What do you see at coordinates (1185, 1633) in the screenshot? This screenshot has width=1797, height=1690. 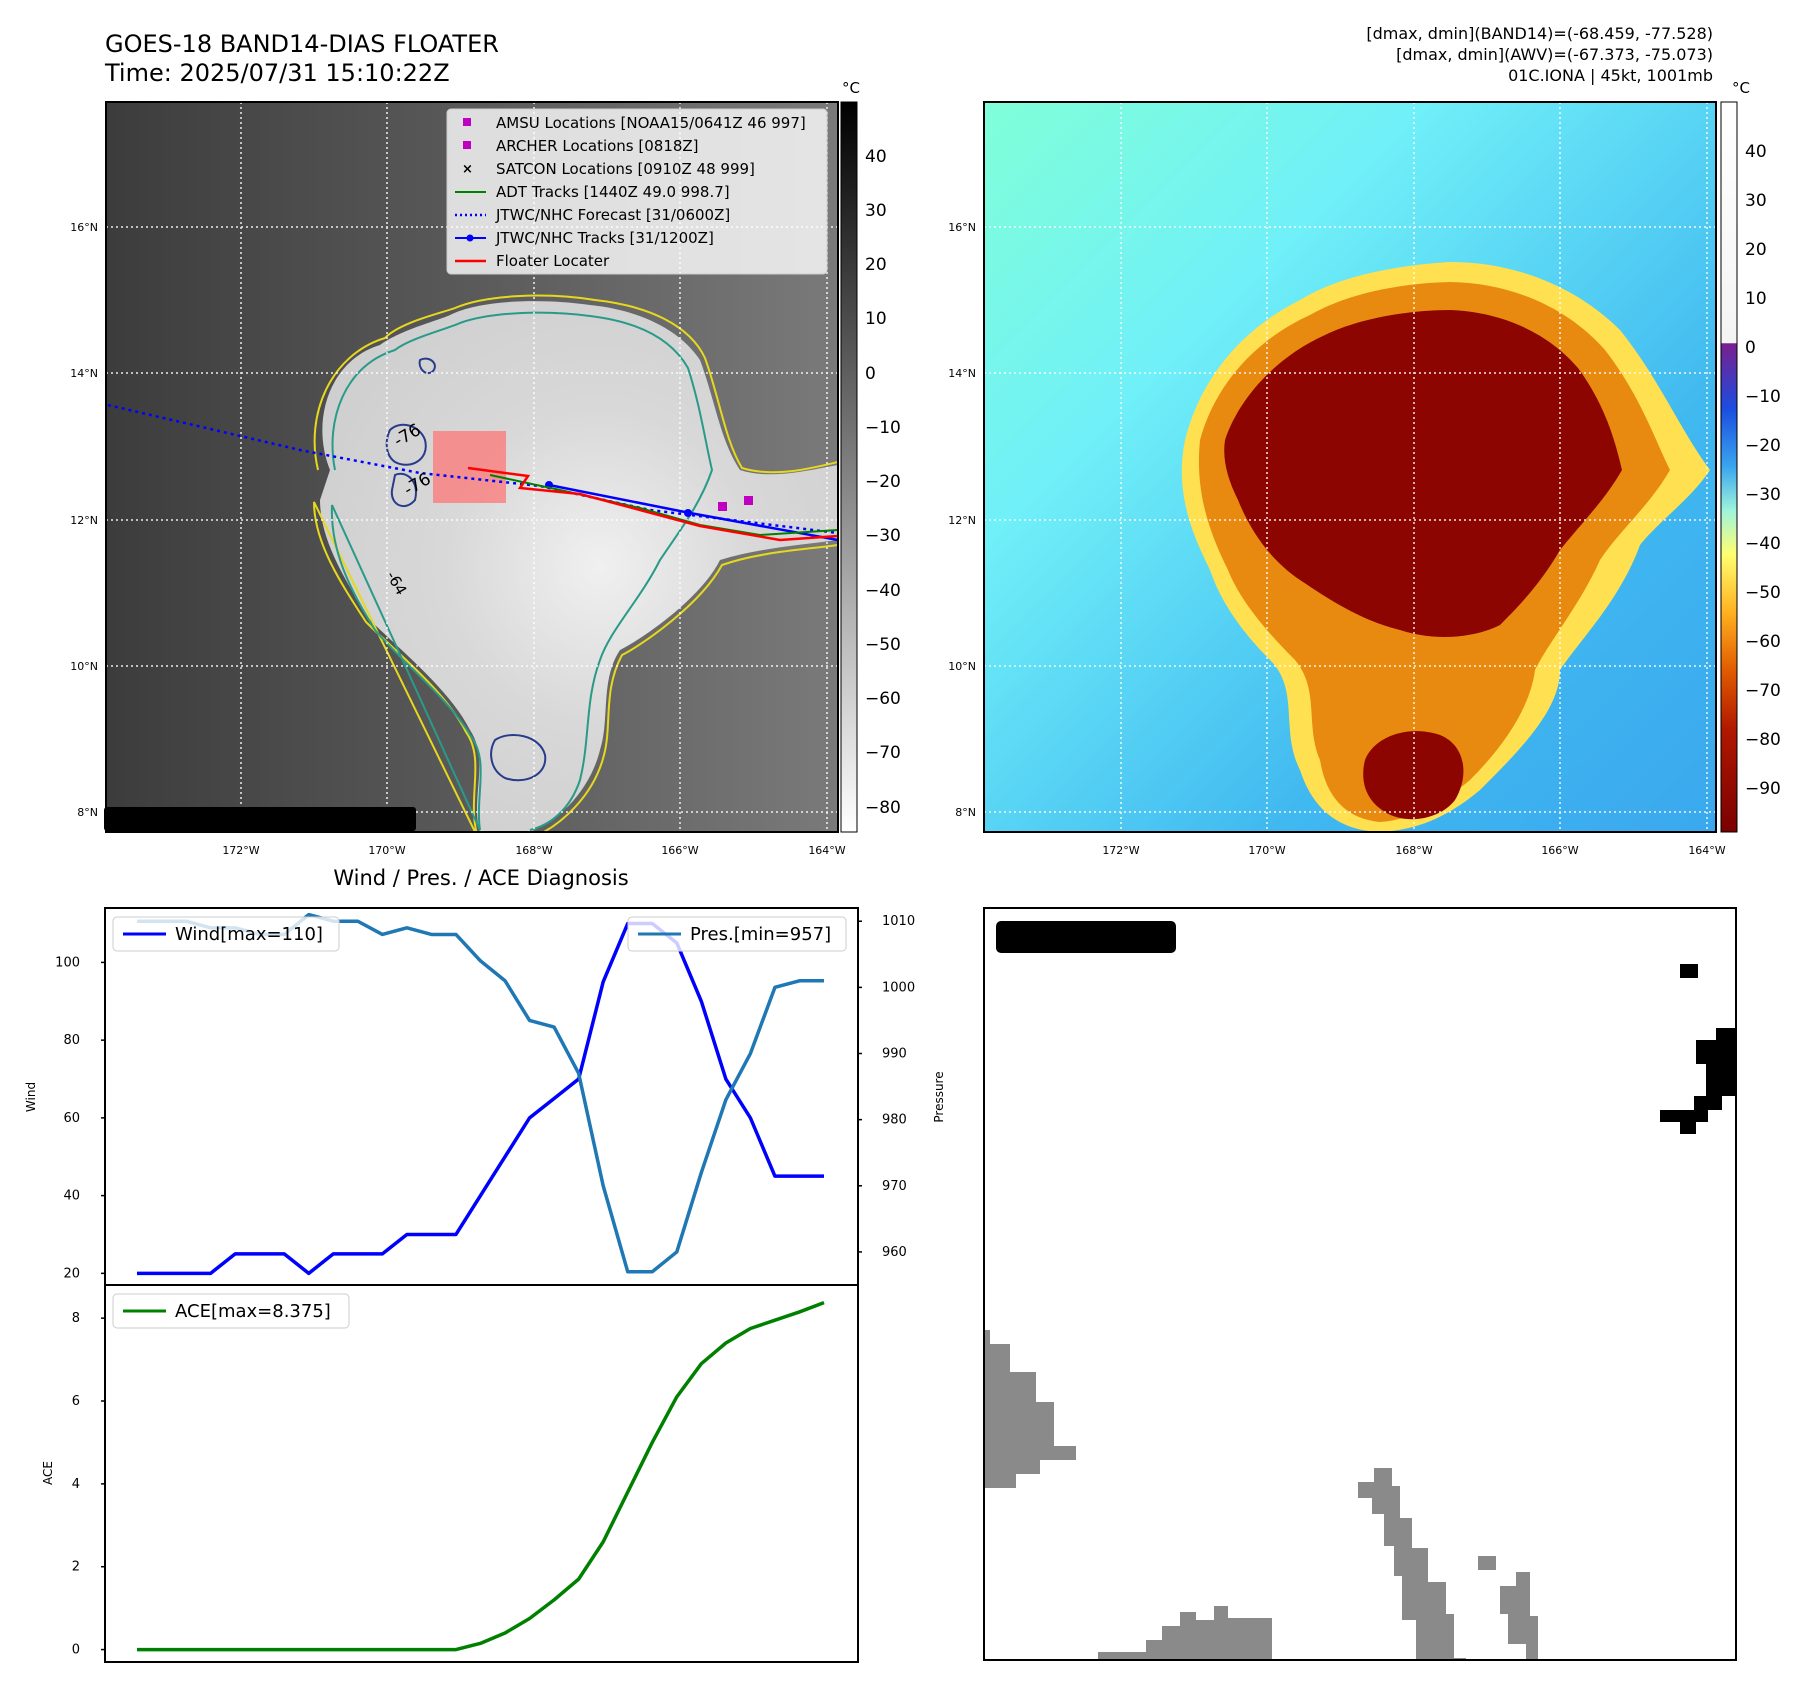 I see `wmg-gray-patch-south` at bounding box center [1185, 1633].